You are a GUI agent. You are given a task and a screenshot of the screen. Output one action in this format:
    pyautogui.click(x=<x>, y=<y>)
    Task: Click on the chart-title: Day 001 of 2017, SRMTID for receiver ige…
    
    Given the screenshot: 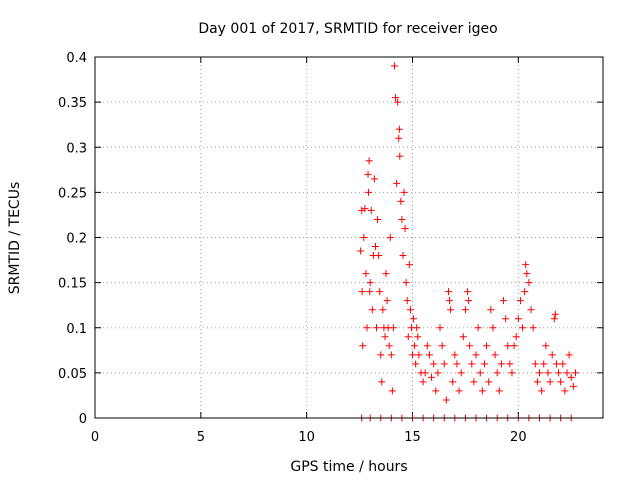 What is the action you would take?
    pyautogui.click(x=347, y=29)
    